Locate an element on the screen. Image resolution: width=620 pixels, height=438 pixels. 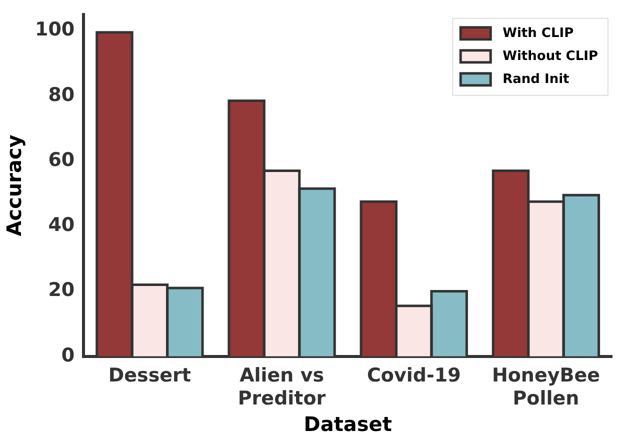
legend-label: Rand Init is located at coordinates (536, 79).